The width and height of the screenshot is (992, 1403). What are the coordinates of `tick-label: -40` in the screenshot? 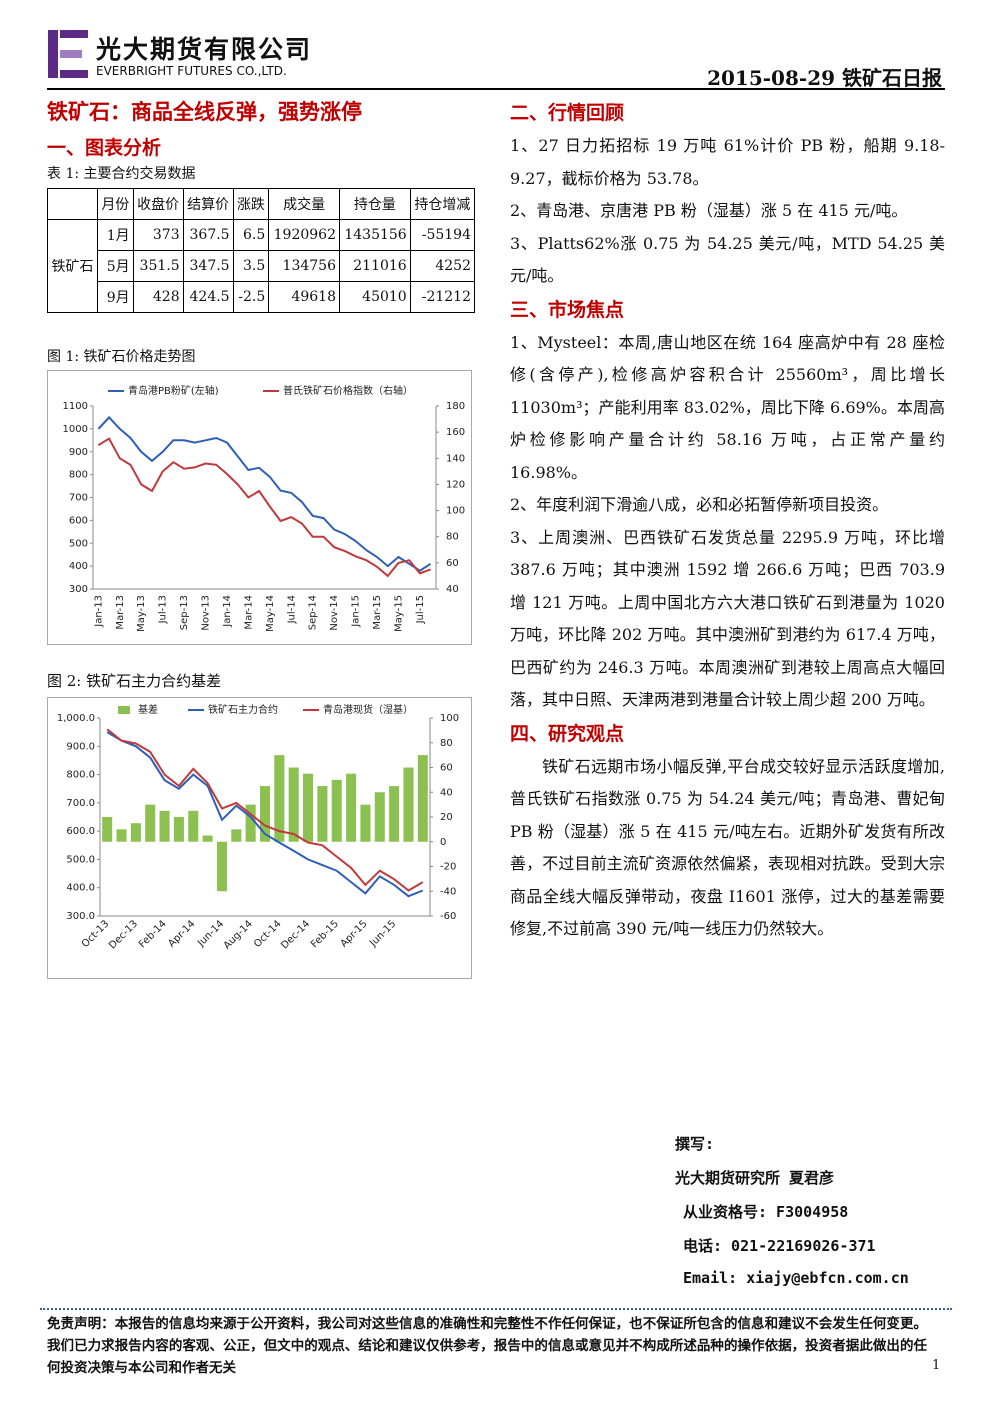 It's located at (448, 891).